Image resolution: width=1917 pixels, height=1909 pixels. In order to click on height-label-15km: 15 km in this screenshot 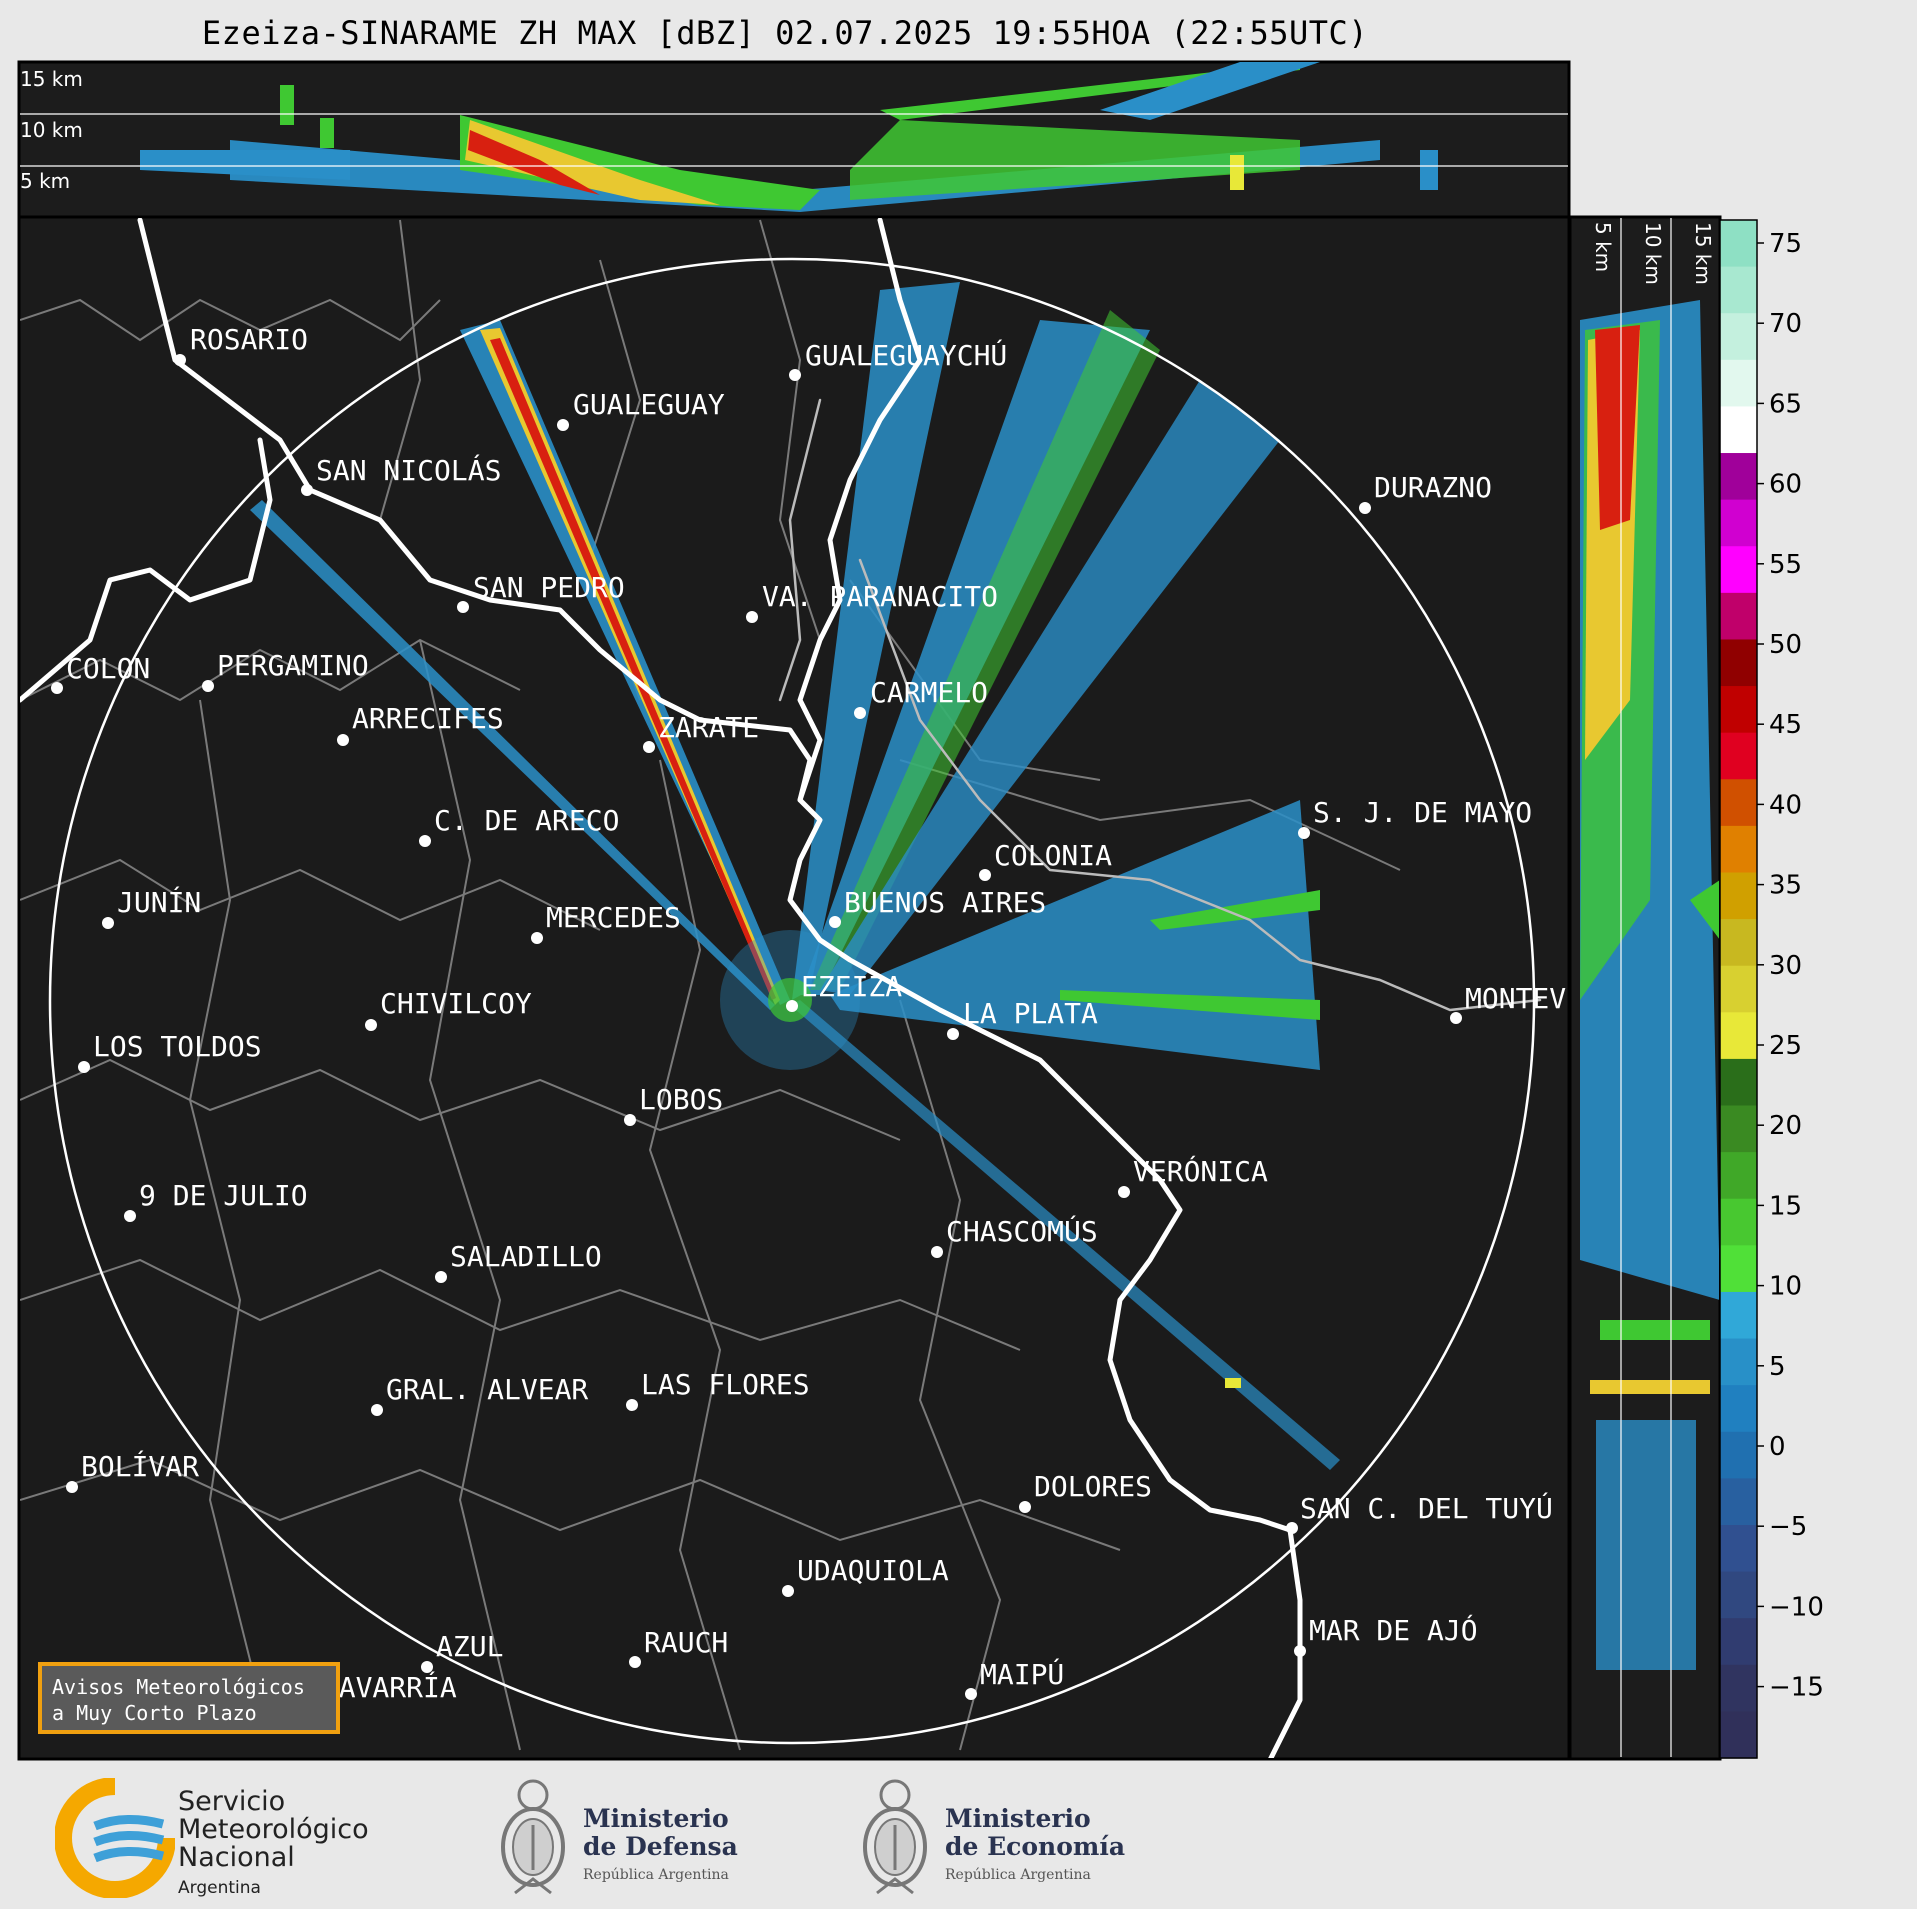, I will do `click(51, 79)`.